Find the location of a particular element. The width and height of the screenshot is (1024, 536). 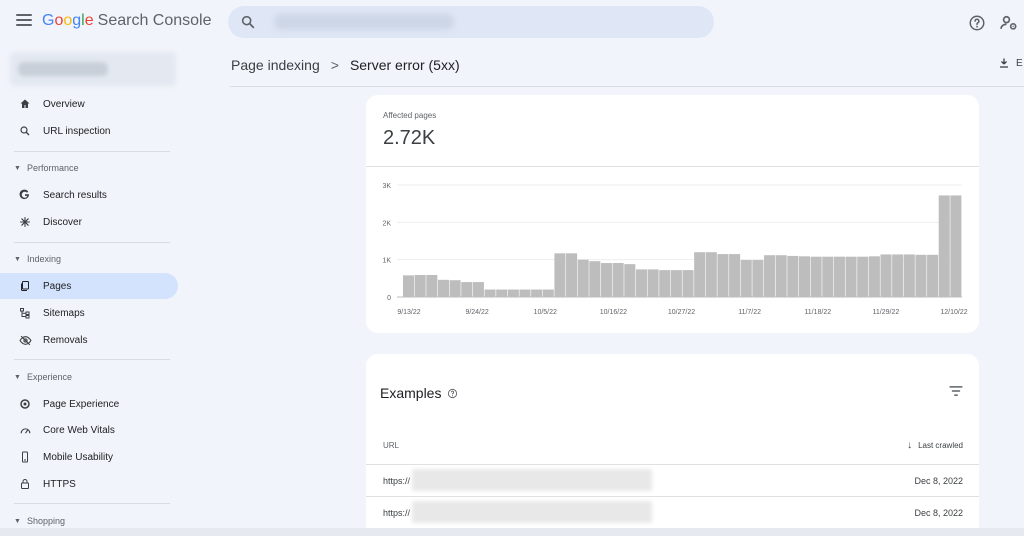

search-input is located at coordinates (471, 22).